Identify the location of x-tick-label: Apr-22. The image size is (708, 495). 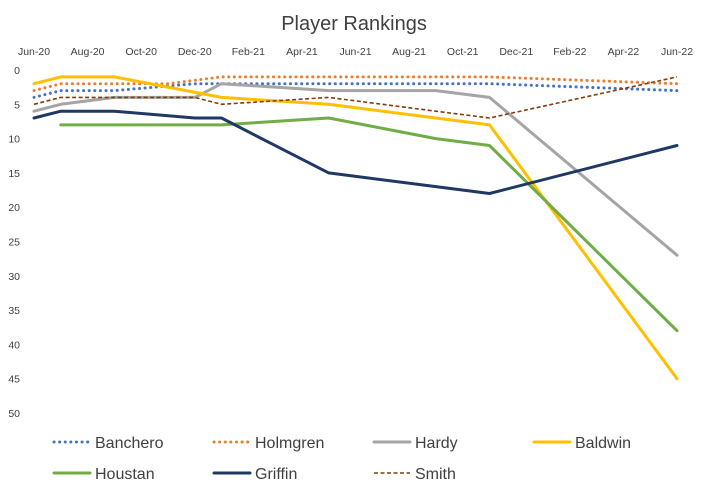
(624, 52).